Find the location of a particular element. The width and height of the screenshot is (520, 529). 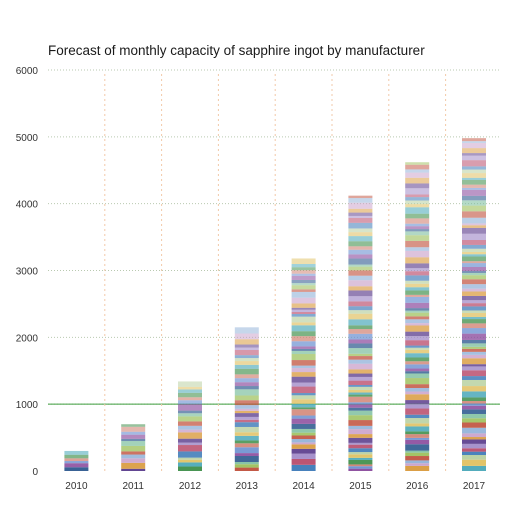

bar-stack-2014 is located at coordinates (303, 364).